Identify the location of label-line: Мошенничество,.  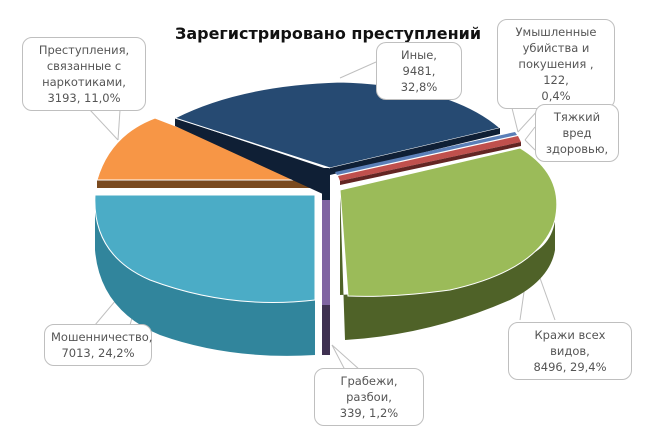
(102, 337).